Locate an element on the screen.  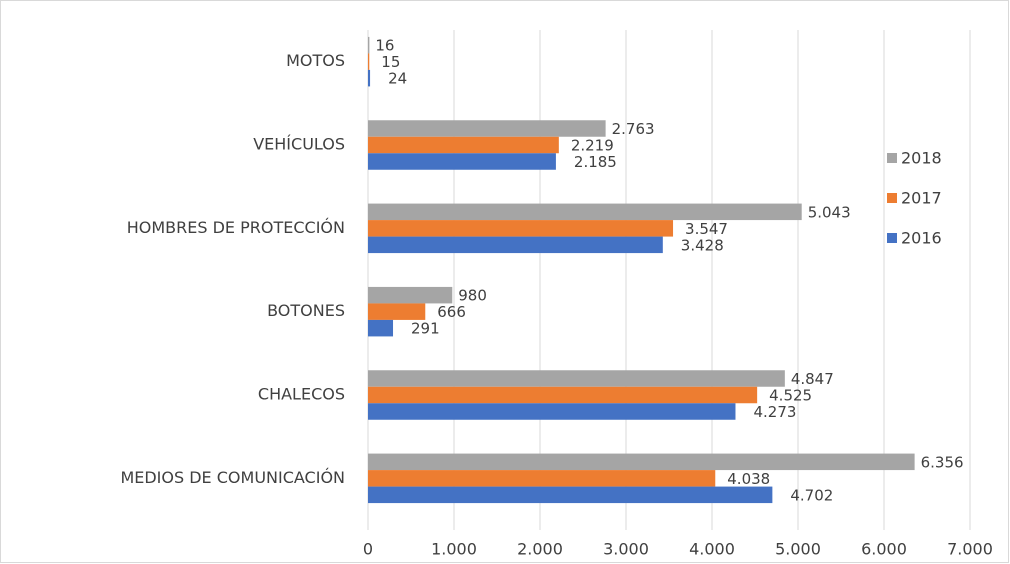
value-label: 2.185 is located at coordinates (595, 162).